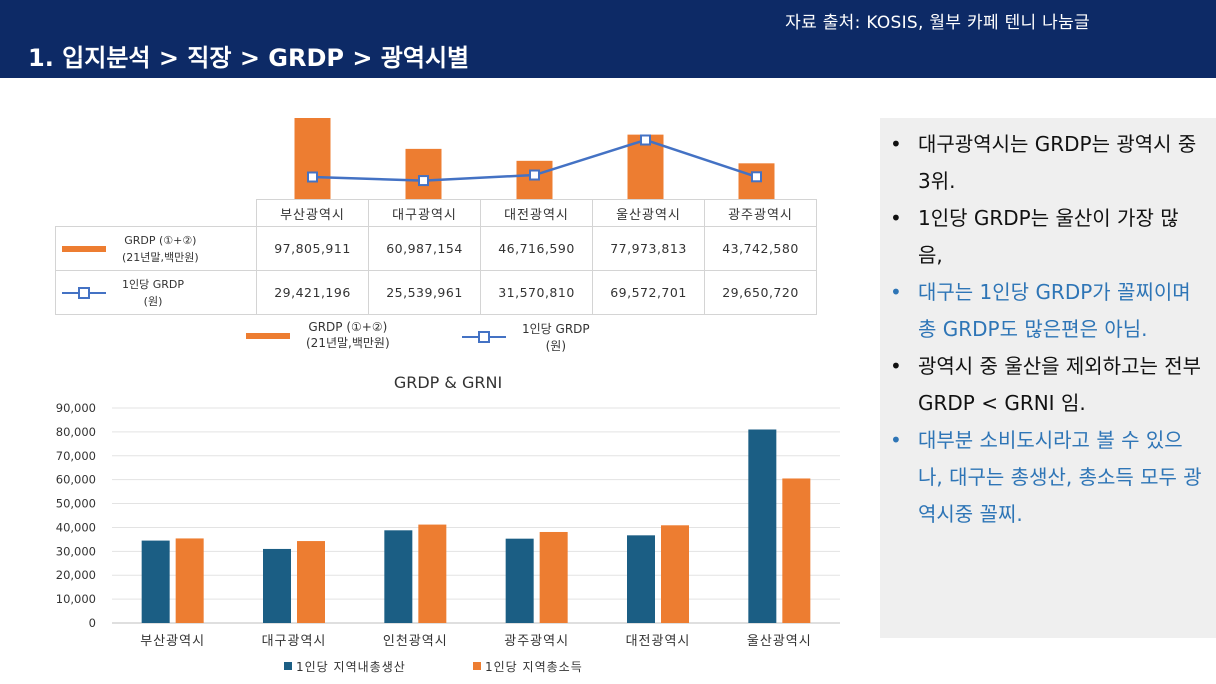  I want to click on legend-label: 1인당 GRDP (원), so click(556, 337).